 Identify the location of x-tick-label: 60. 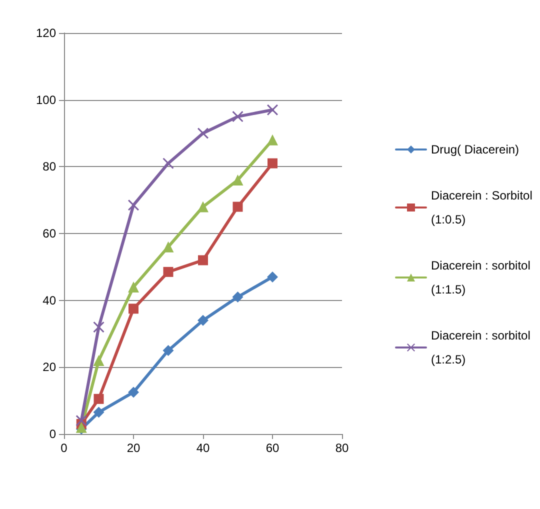
(273, 448).